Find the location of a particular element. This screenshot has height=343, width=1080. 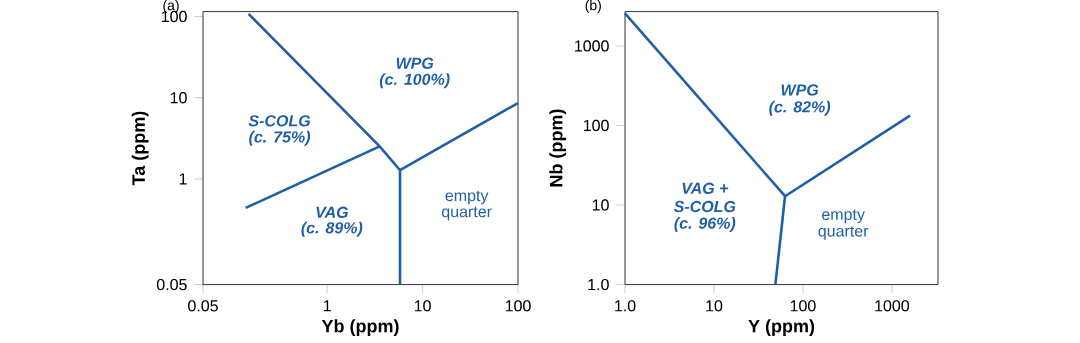

annotation: (c. 100%) is located at coordinates (414, 81).